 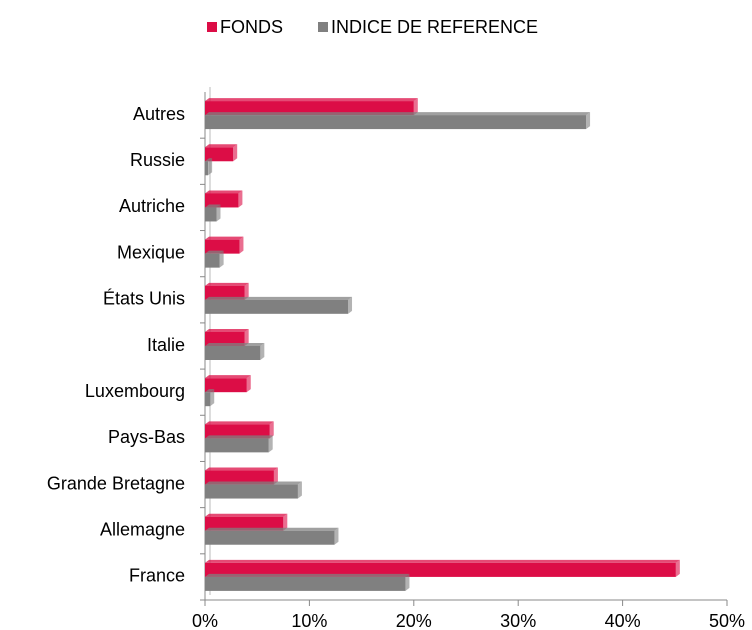 I want to click on x-tick-label: 50%, so click(x=727, y=620).